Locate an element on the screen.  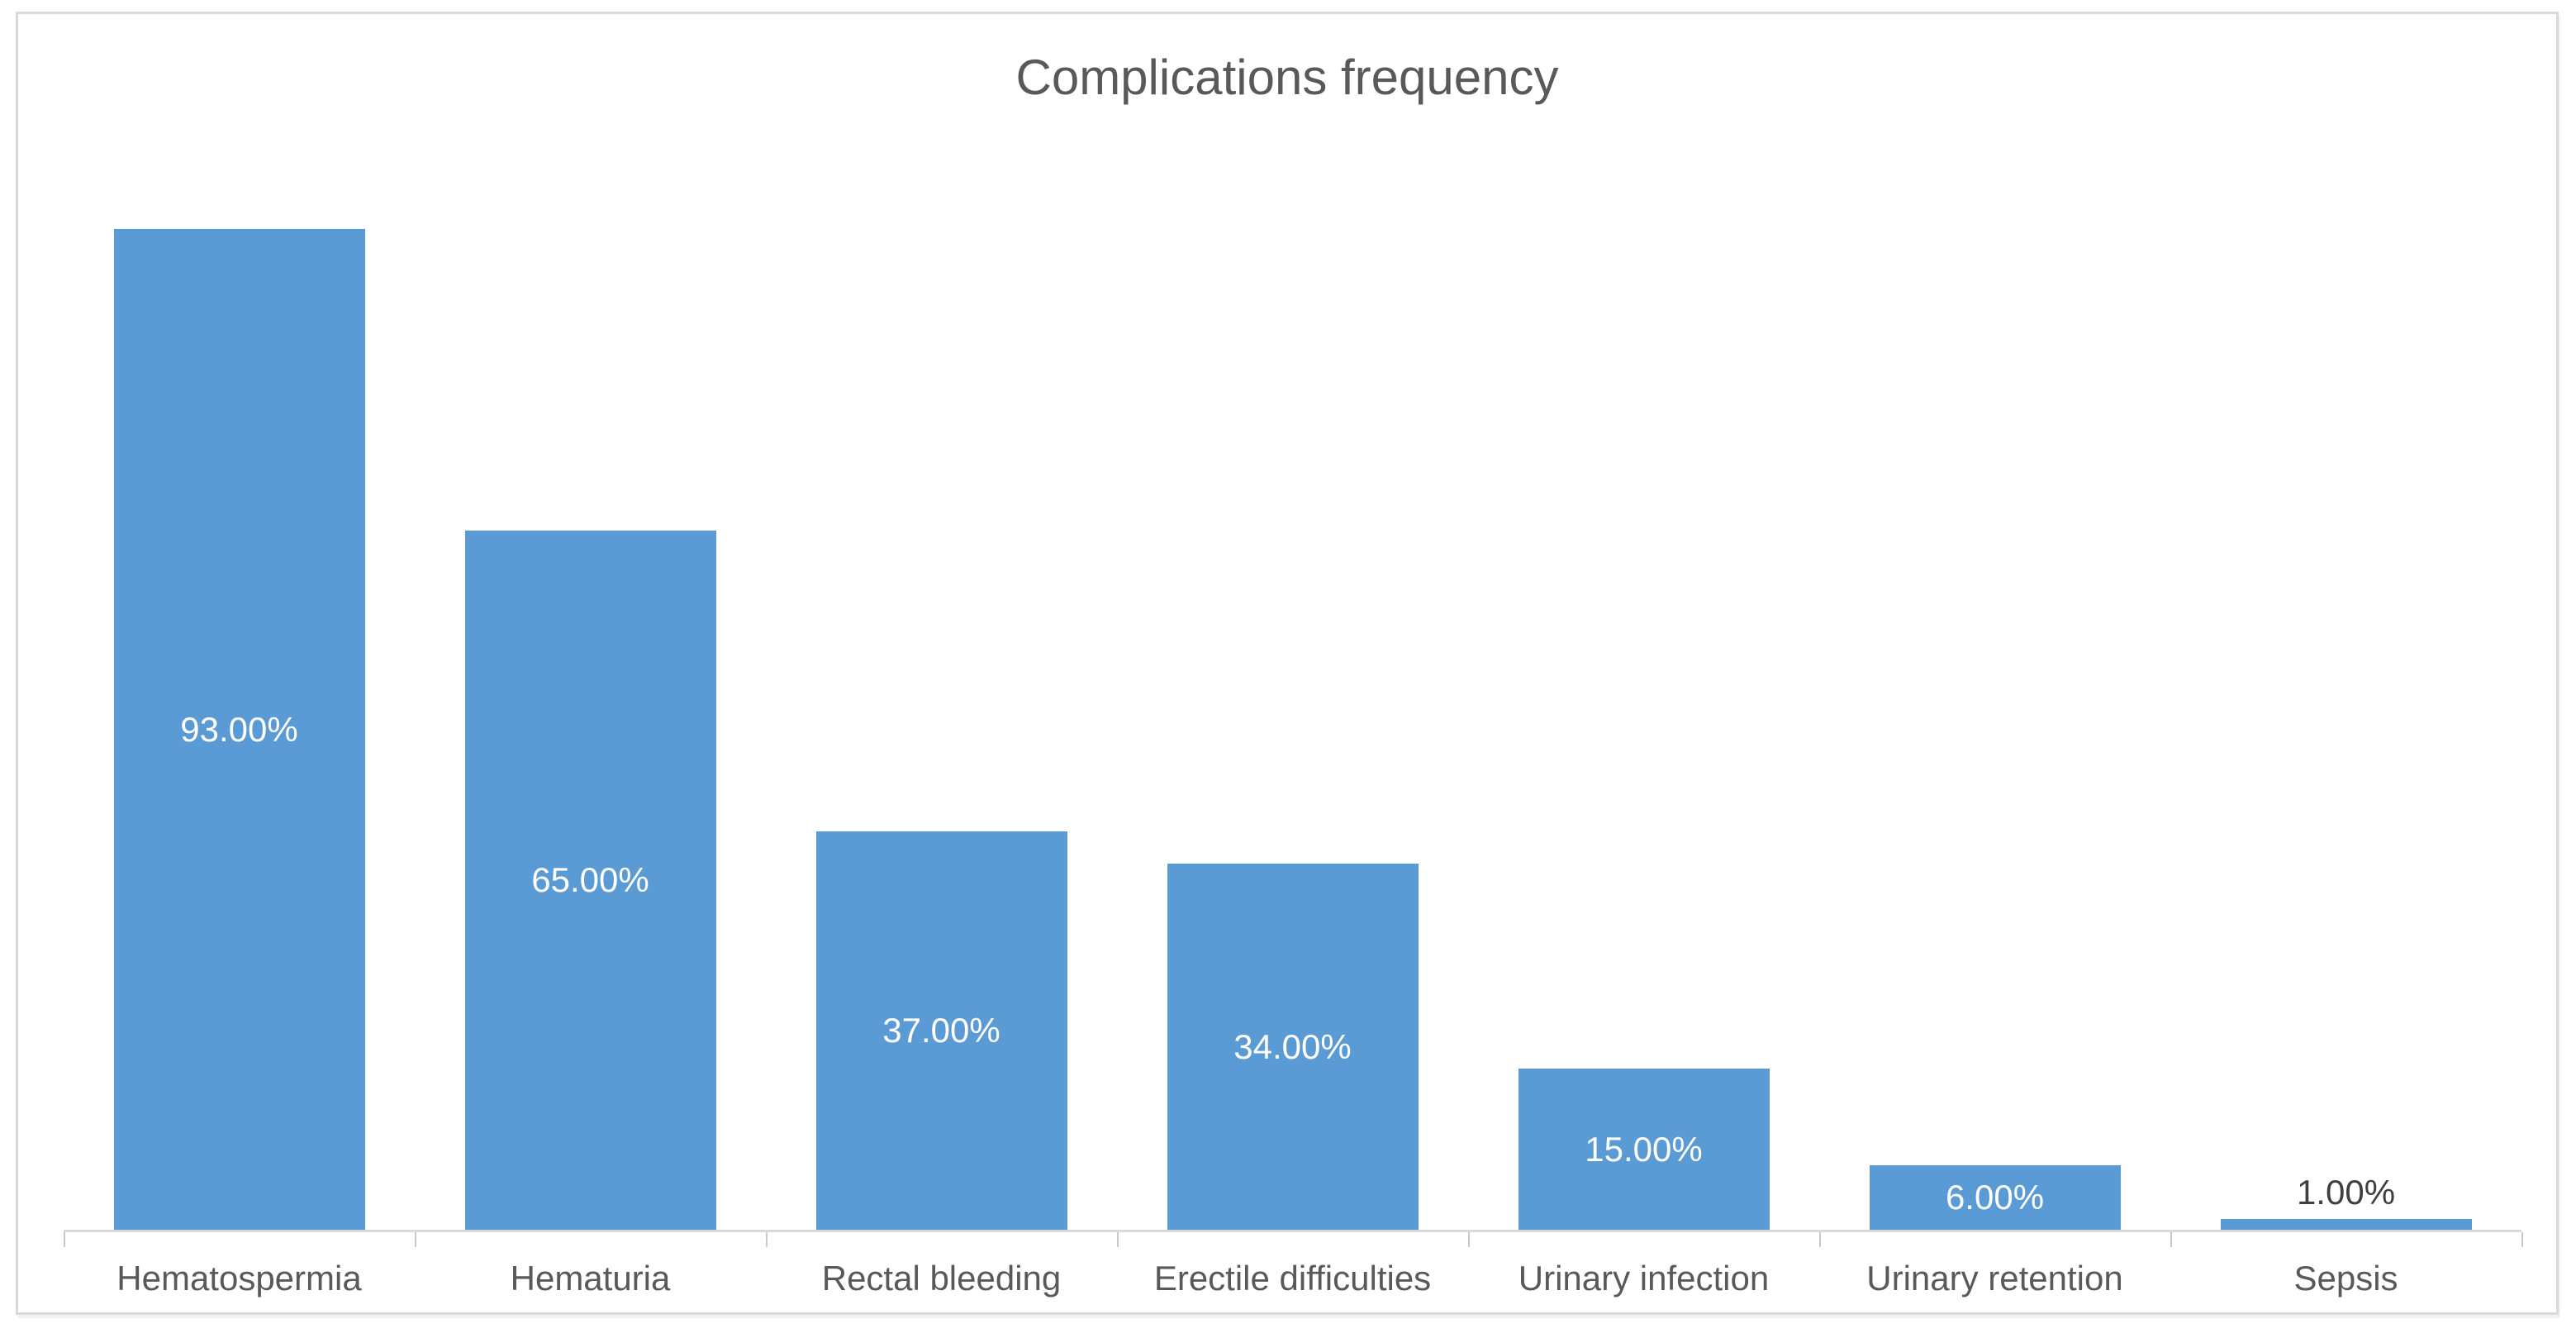
bar-rectal-bleeding is located at coordinates (942, 1030).